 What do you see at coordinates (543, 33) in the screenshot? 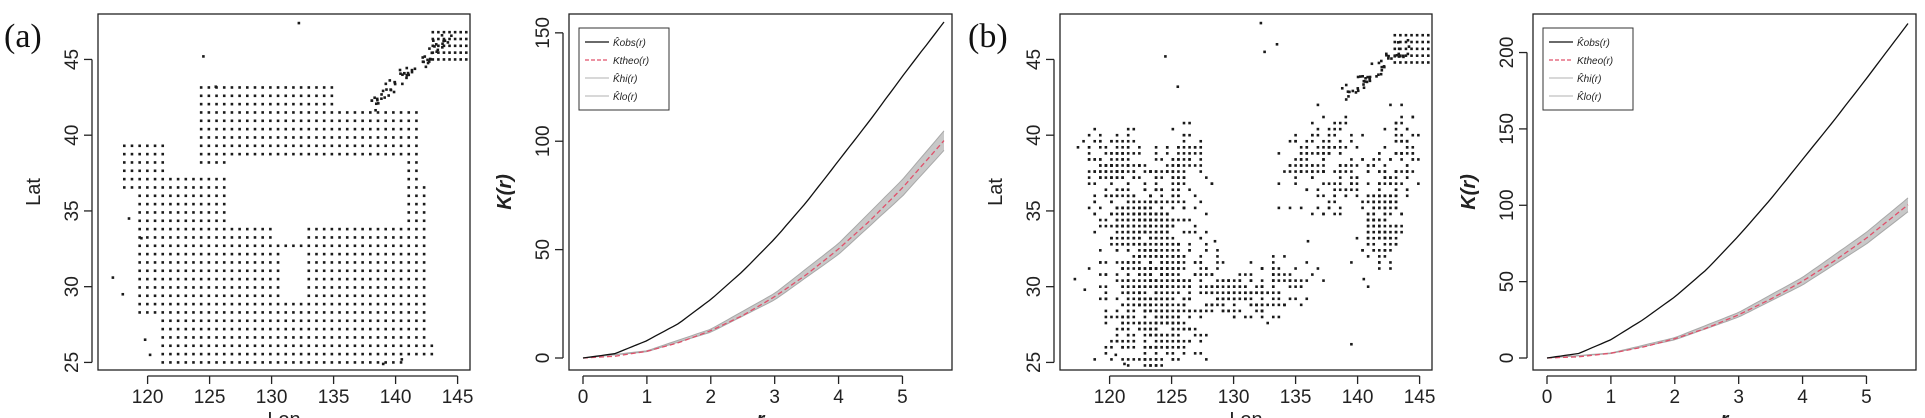
I see `panel-a-k-y-tick-label: 150` at bounding box center [543, 33].